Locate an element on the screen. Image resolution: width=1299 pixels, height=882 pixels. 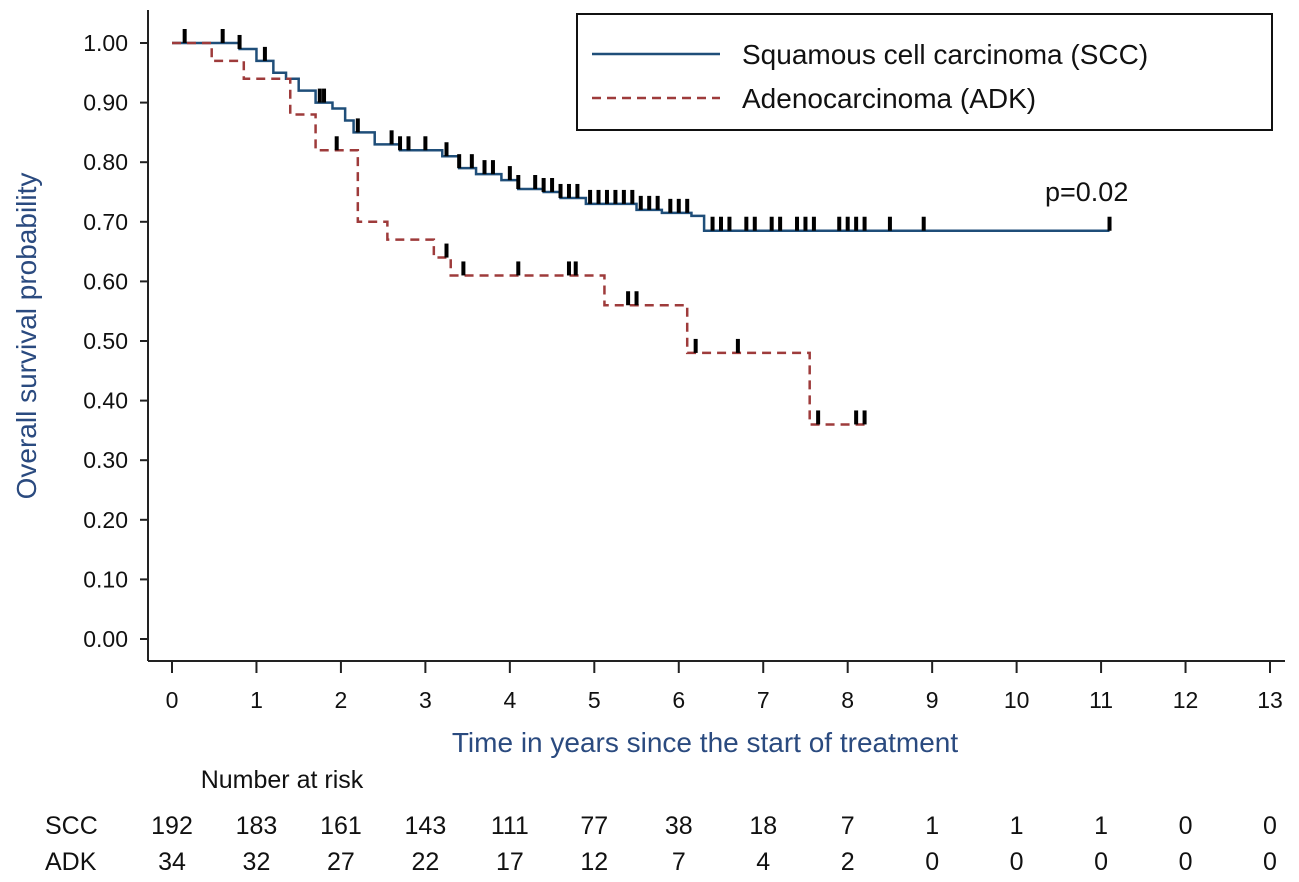
x-tick-label: 12 is located at coordinates (1186, 700).